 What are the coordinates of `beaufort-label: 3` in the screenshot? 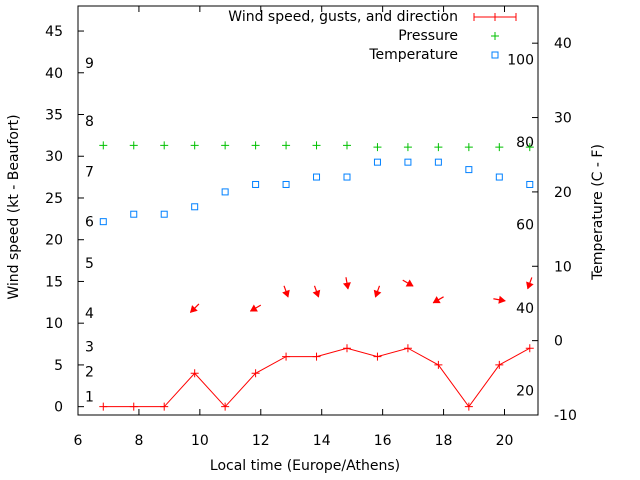 It's located at (89, 348).